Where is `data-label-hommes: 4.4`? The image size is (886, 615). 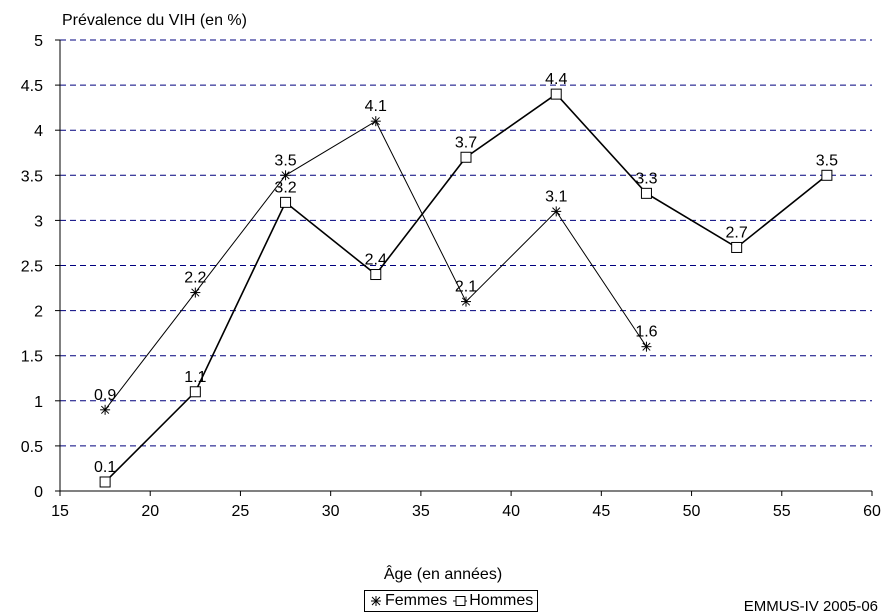 data-label-hommes: 4.4 is located at coordinates (556, 79).